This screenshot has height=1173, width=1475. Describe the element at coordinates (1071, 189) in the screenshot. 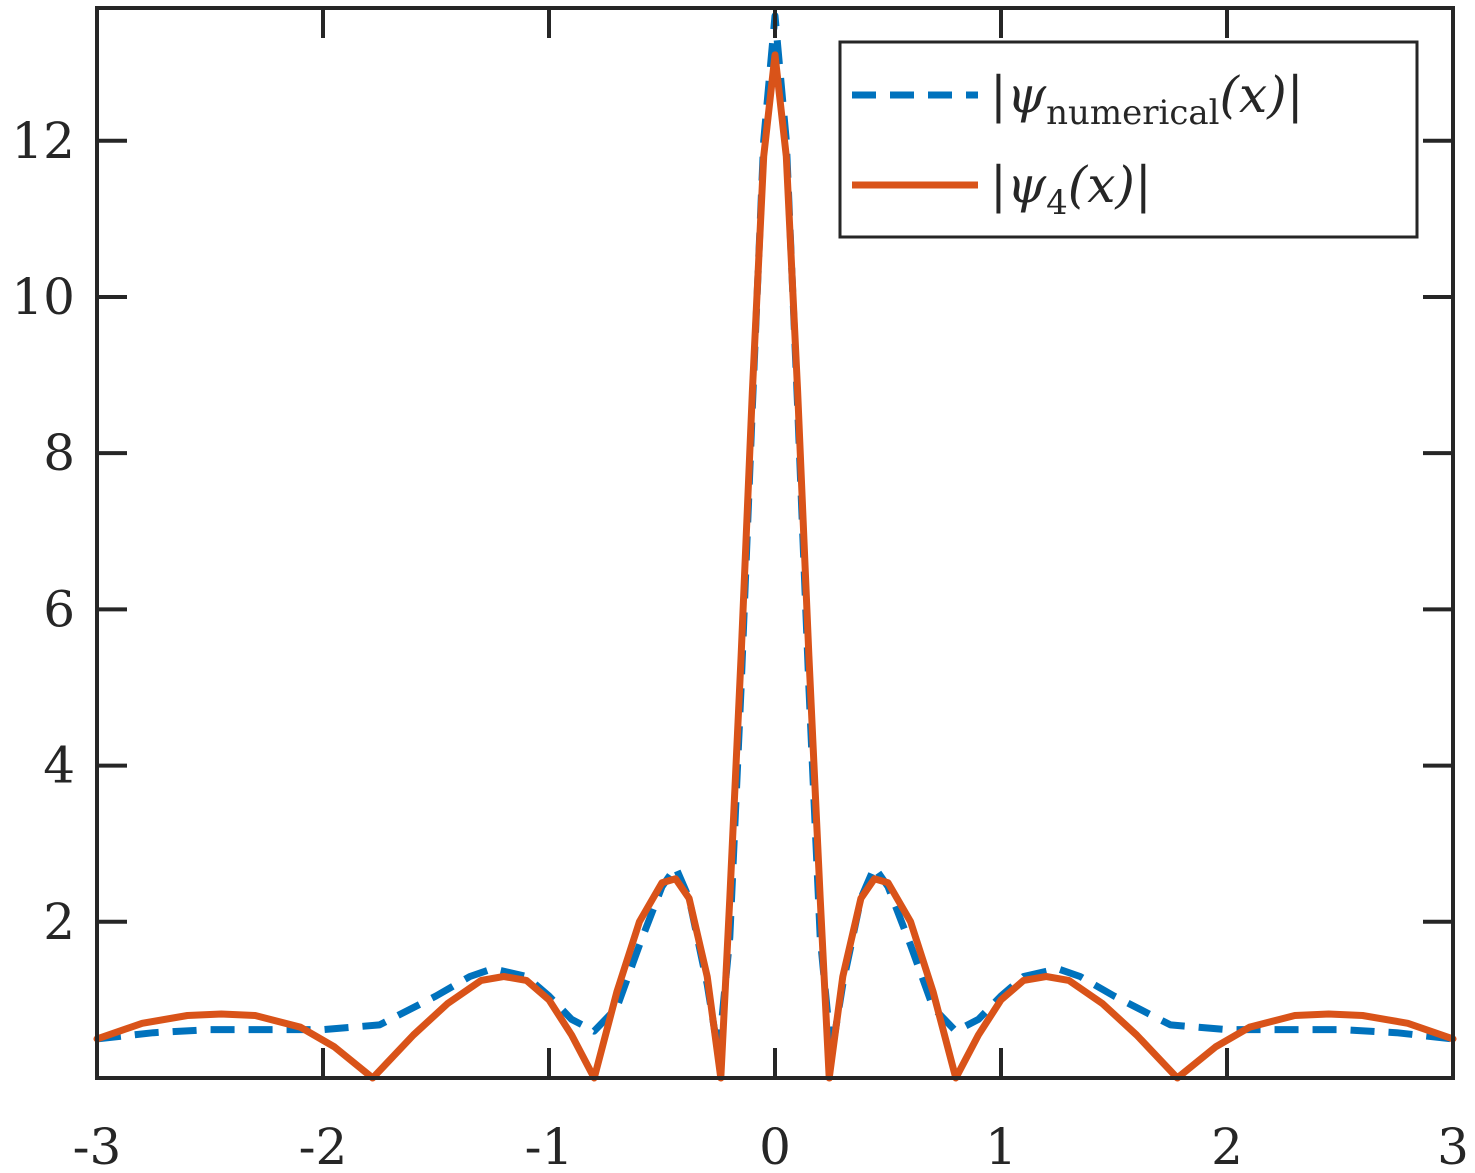

I see `legend-label-1: |ψ4(x)|` at that location.